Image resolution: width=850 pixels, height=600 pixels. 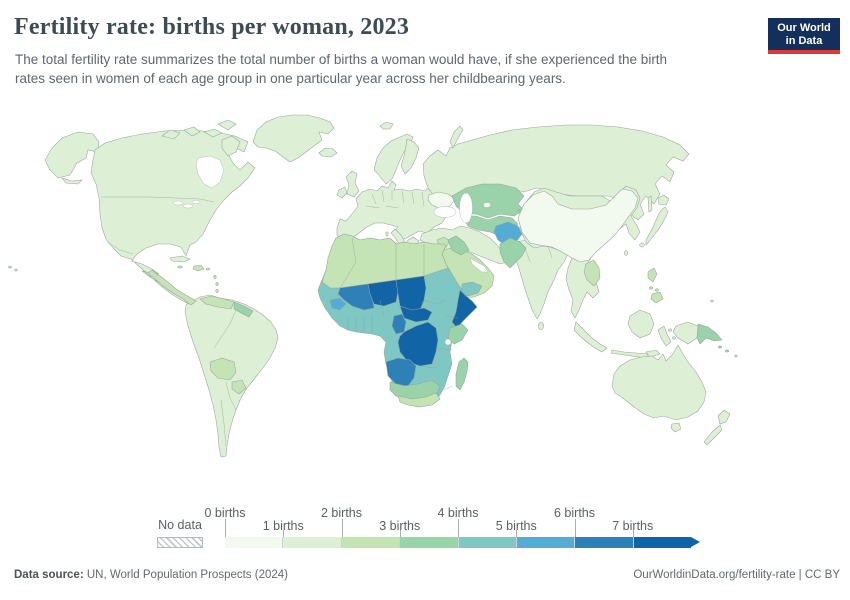 What do you see at coordinates (212, 27) in the screenshot?
I see `page-title: Fertility rate: births per woman, 2023` at bounding box center [212, 27].